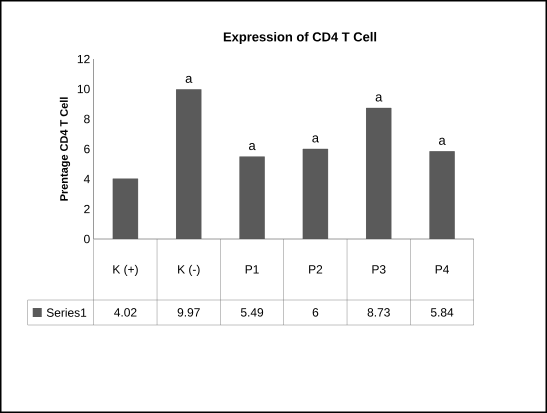 The width and height of the screenshot is (547, 413). I want to click on data-label: 5.84, so click(442, 312).